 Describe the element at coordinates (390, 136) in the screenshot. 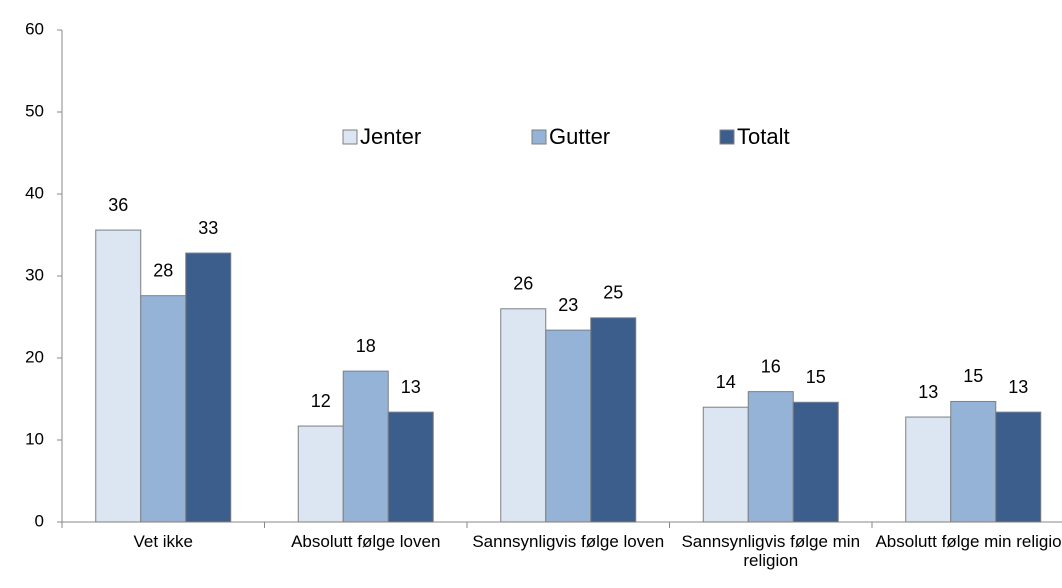

I see `legend-label: Jenter` at that location.